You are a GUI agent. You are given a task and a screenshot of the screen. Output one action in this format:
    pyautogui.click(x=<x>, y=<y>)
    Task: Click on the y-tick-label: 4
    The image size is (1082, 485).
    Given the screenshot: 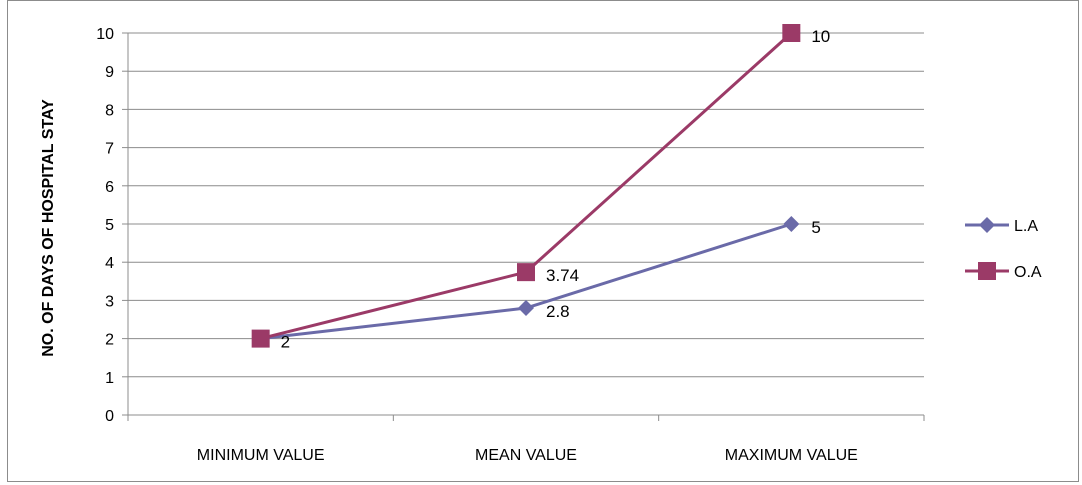 What is the action you would take?
    pyautogui.click(x=109, y=263)
    